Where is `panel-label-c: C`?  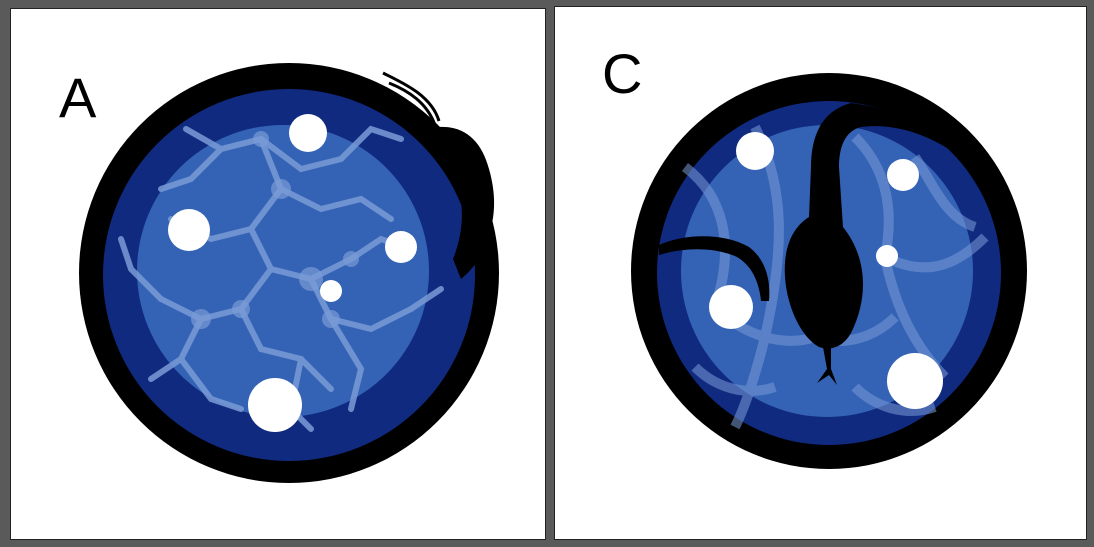
panel-label-c: C is located at coordinates (622, 73).